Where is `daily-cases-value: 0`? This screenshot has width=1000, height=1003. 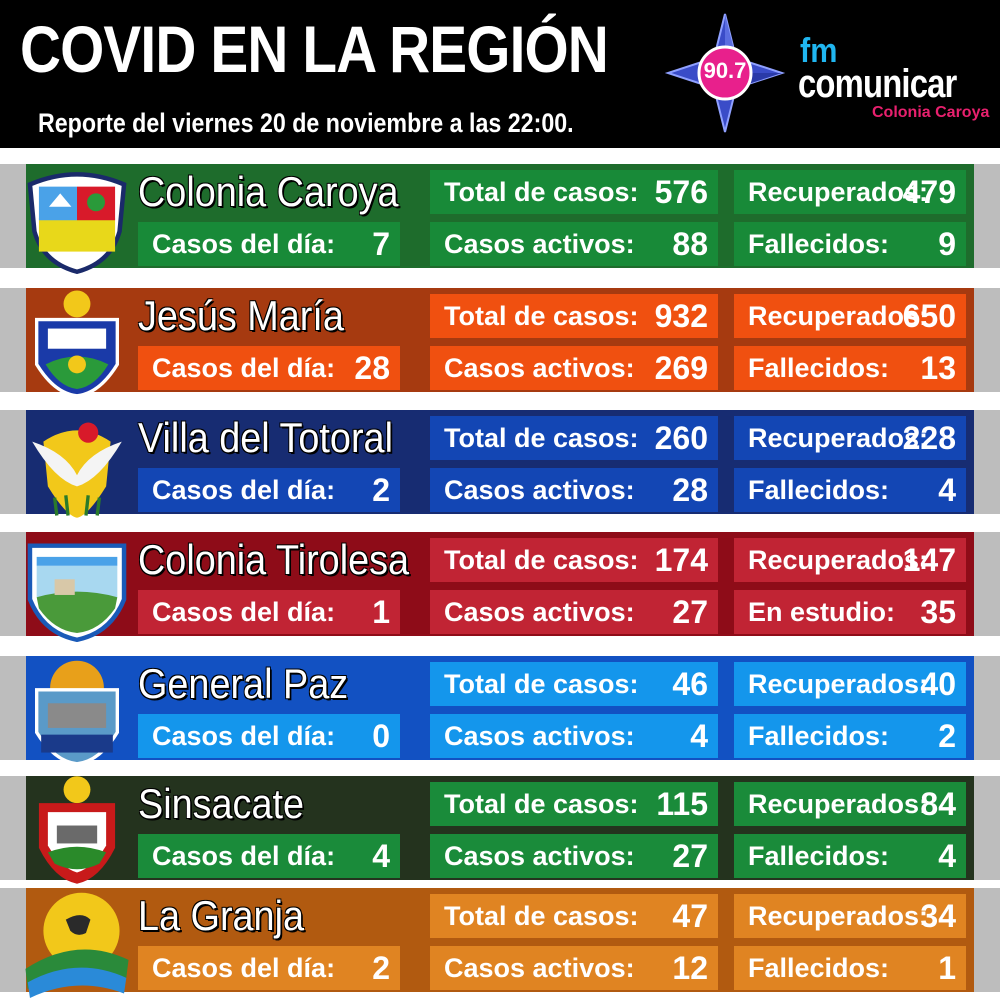
daily-cases-value: 0 is located at coordinates (381, 736).